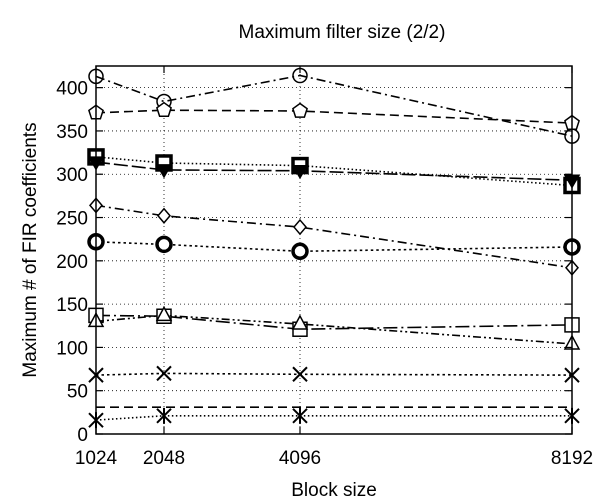  What do you see at coordinates (572, 458) in the screenshot?
I see `x-tick-label: 8192` at bounding box center [572, 458].